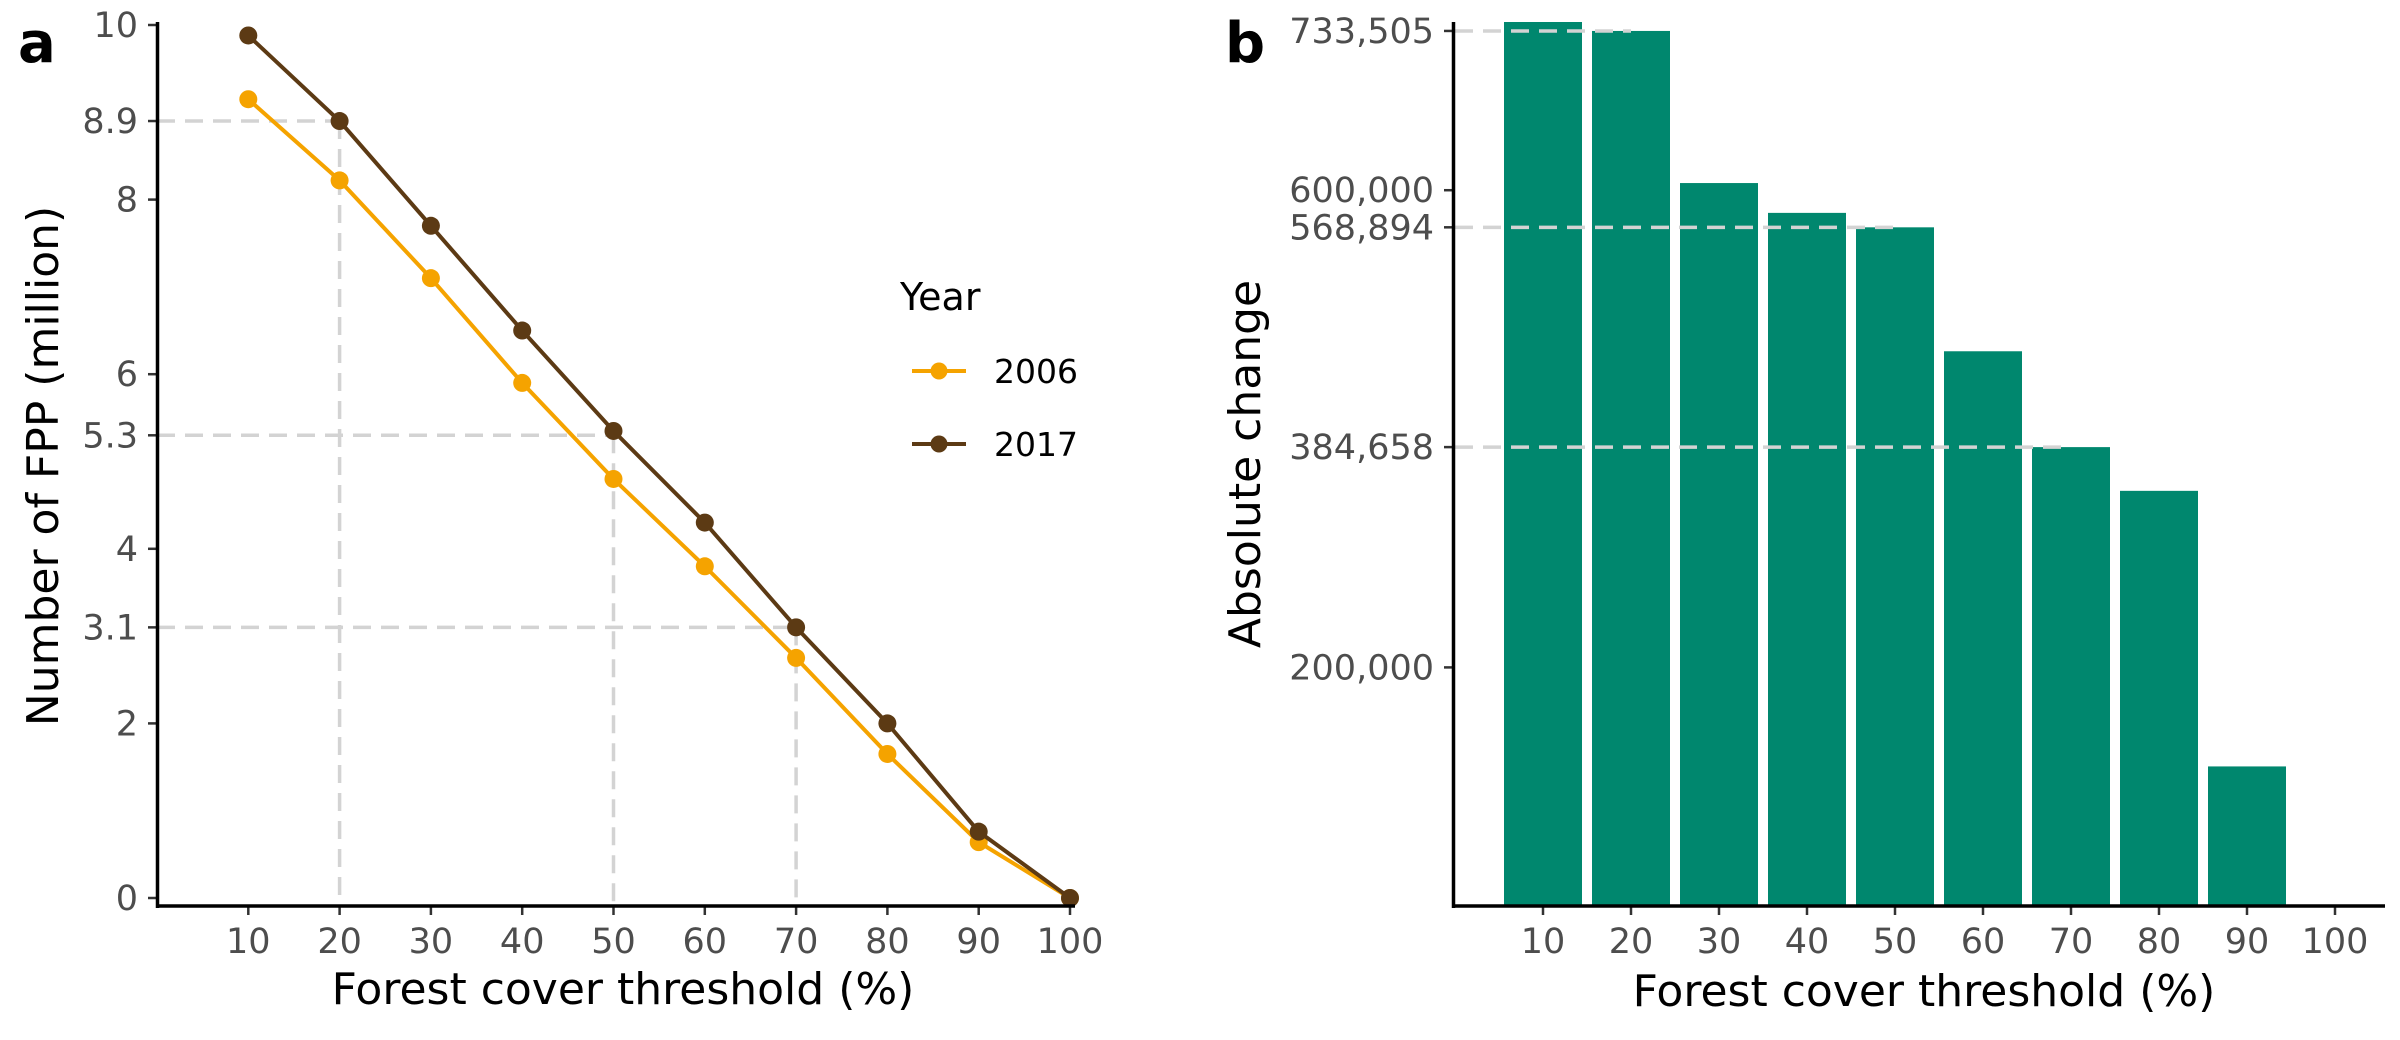  I want to click on panel-a-y-axis-title: Number of FPP (million), so click(43, 466).